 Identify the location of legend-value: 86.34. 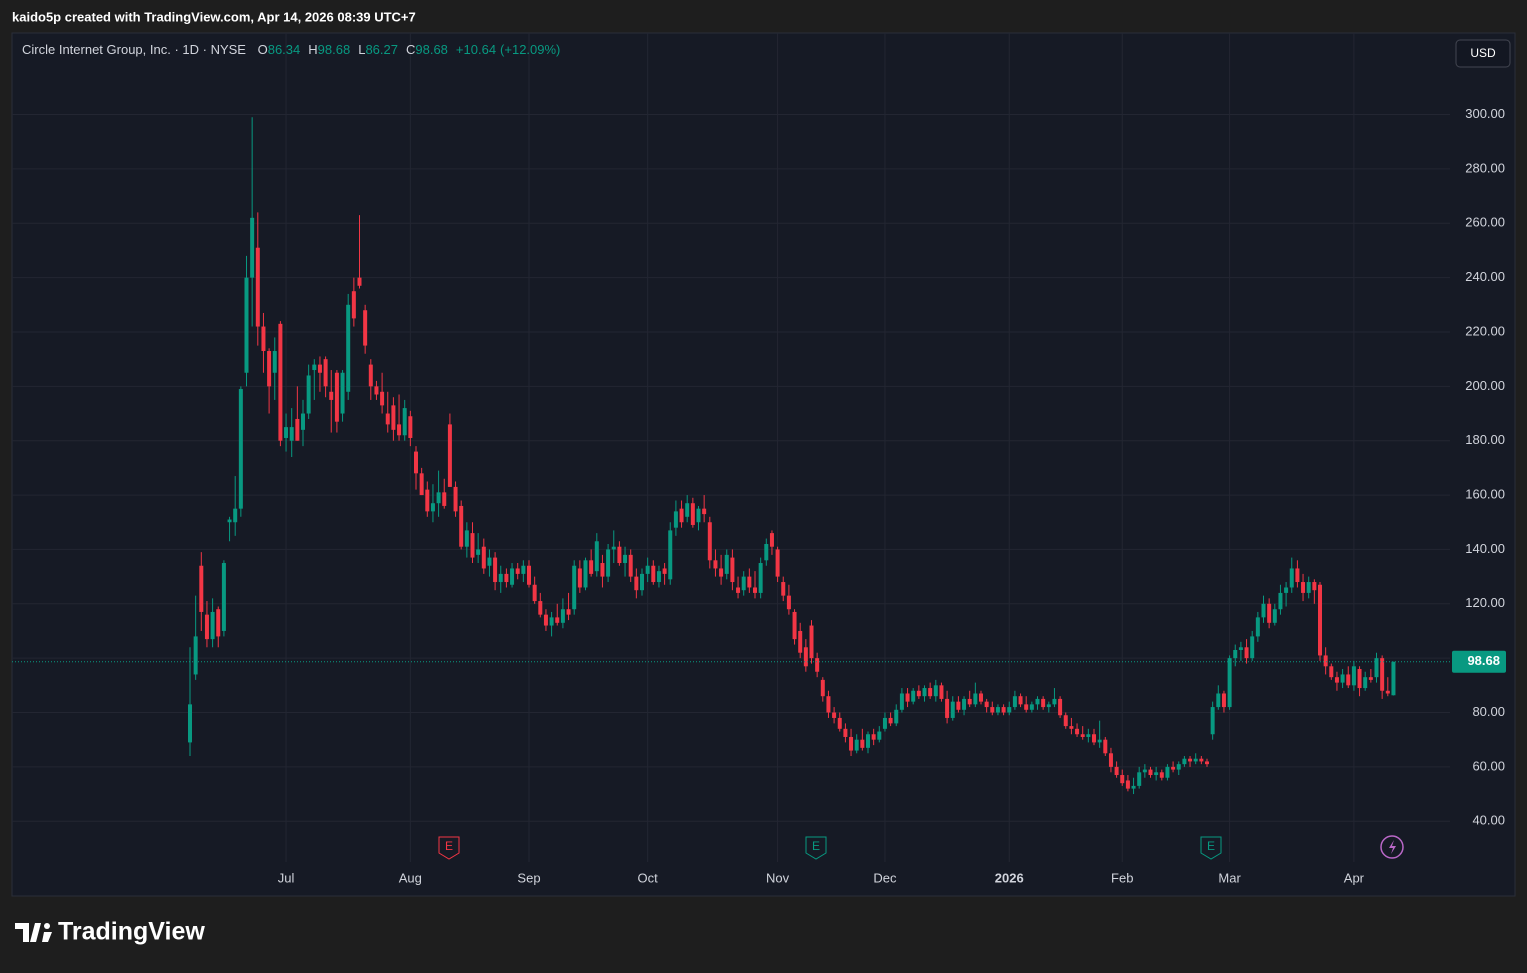
(284, 49).